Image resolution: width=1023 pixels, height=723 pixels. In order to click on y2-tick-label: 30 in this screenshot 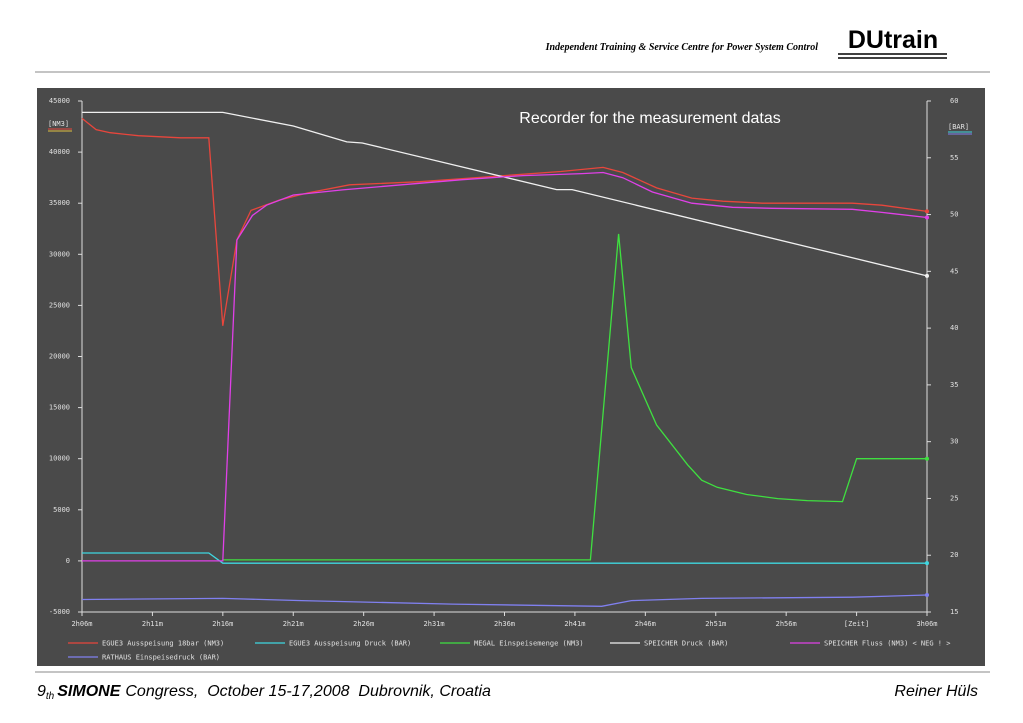, I will do `click(954, 442)`.